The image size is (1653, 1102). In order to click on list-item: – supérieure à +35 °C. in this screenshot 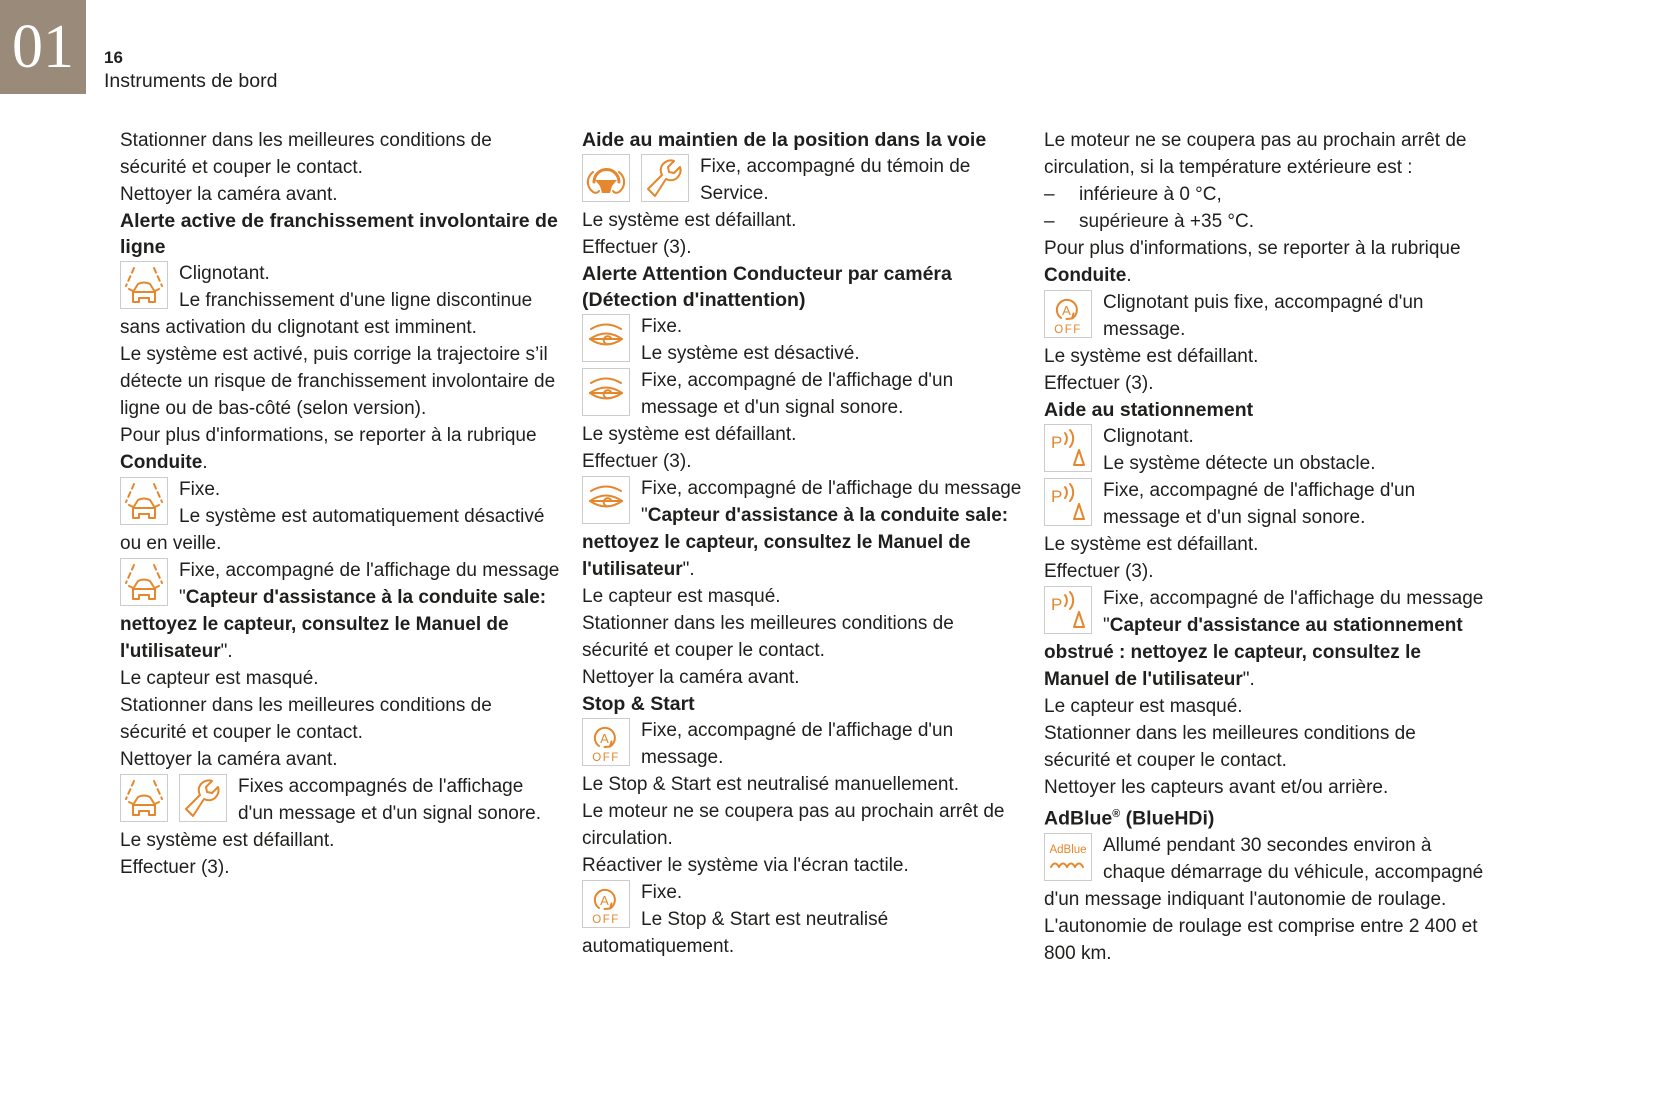, I will do `click(1264, 221)`.